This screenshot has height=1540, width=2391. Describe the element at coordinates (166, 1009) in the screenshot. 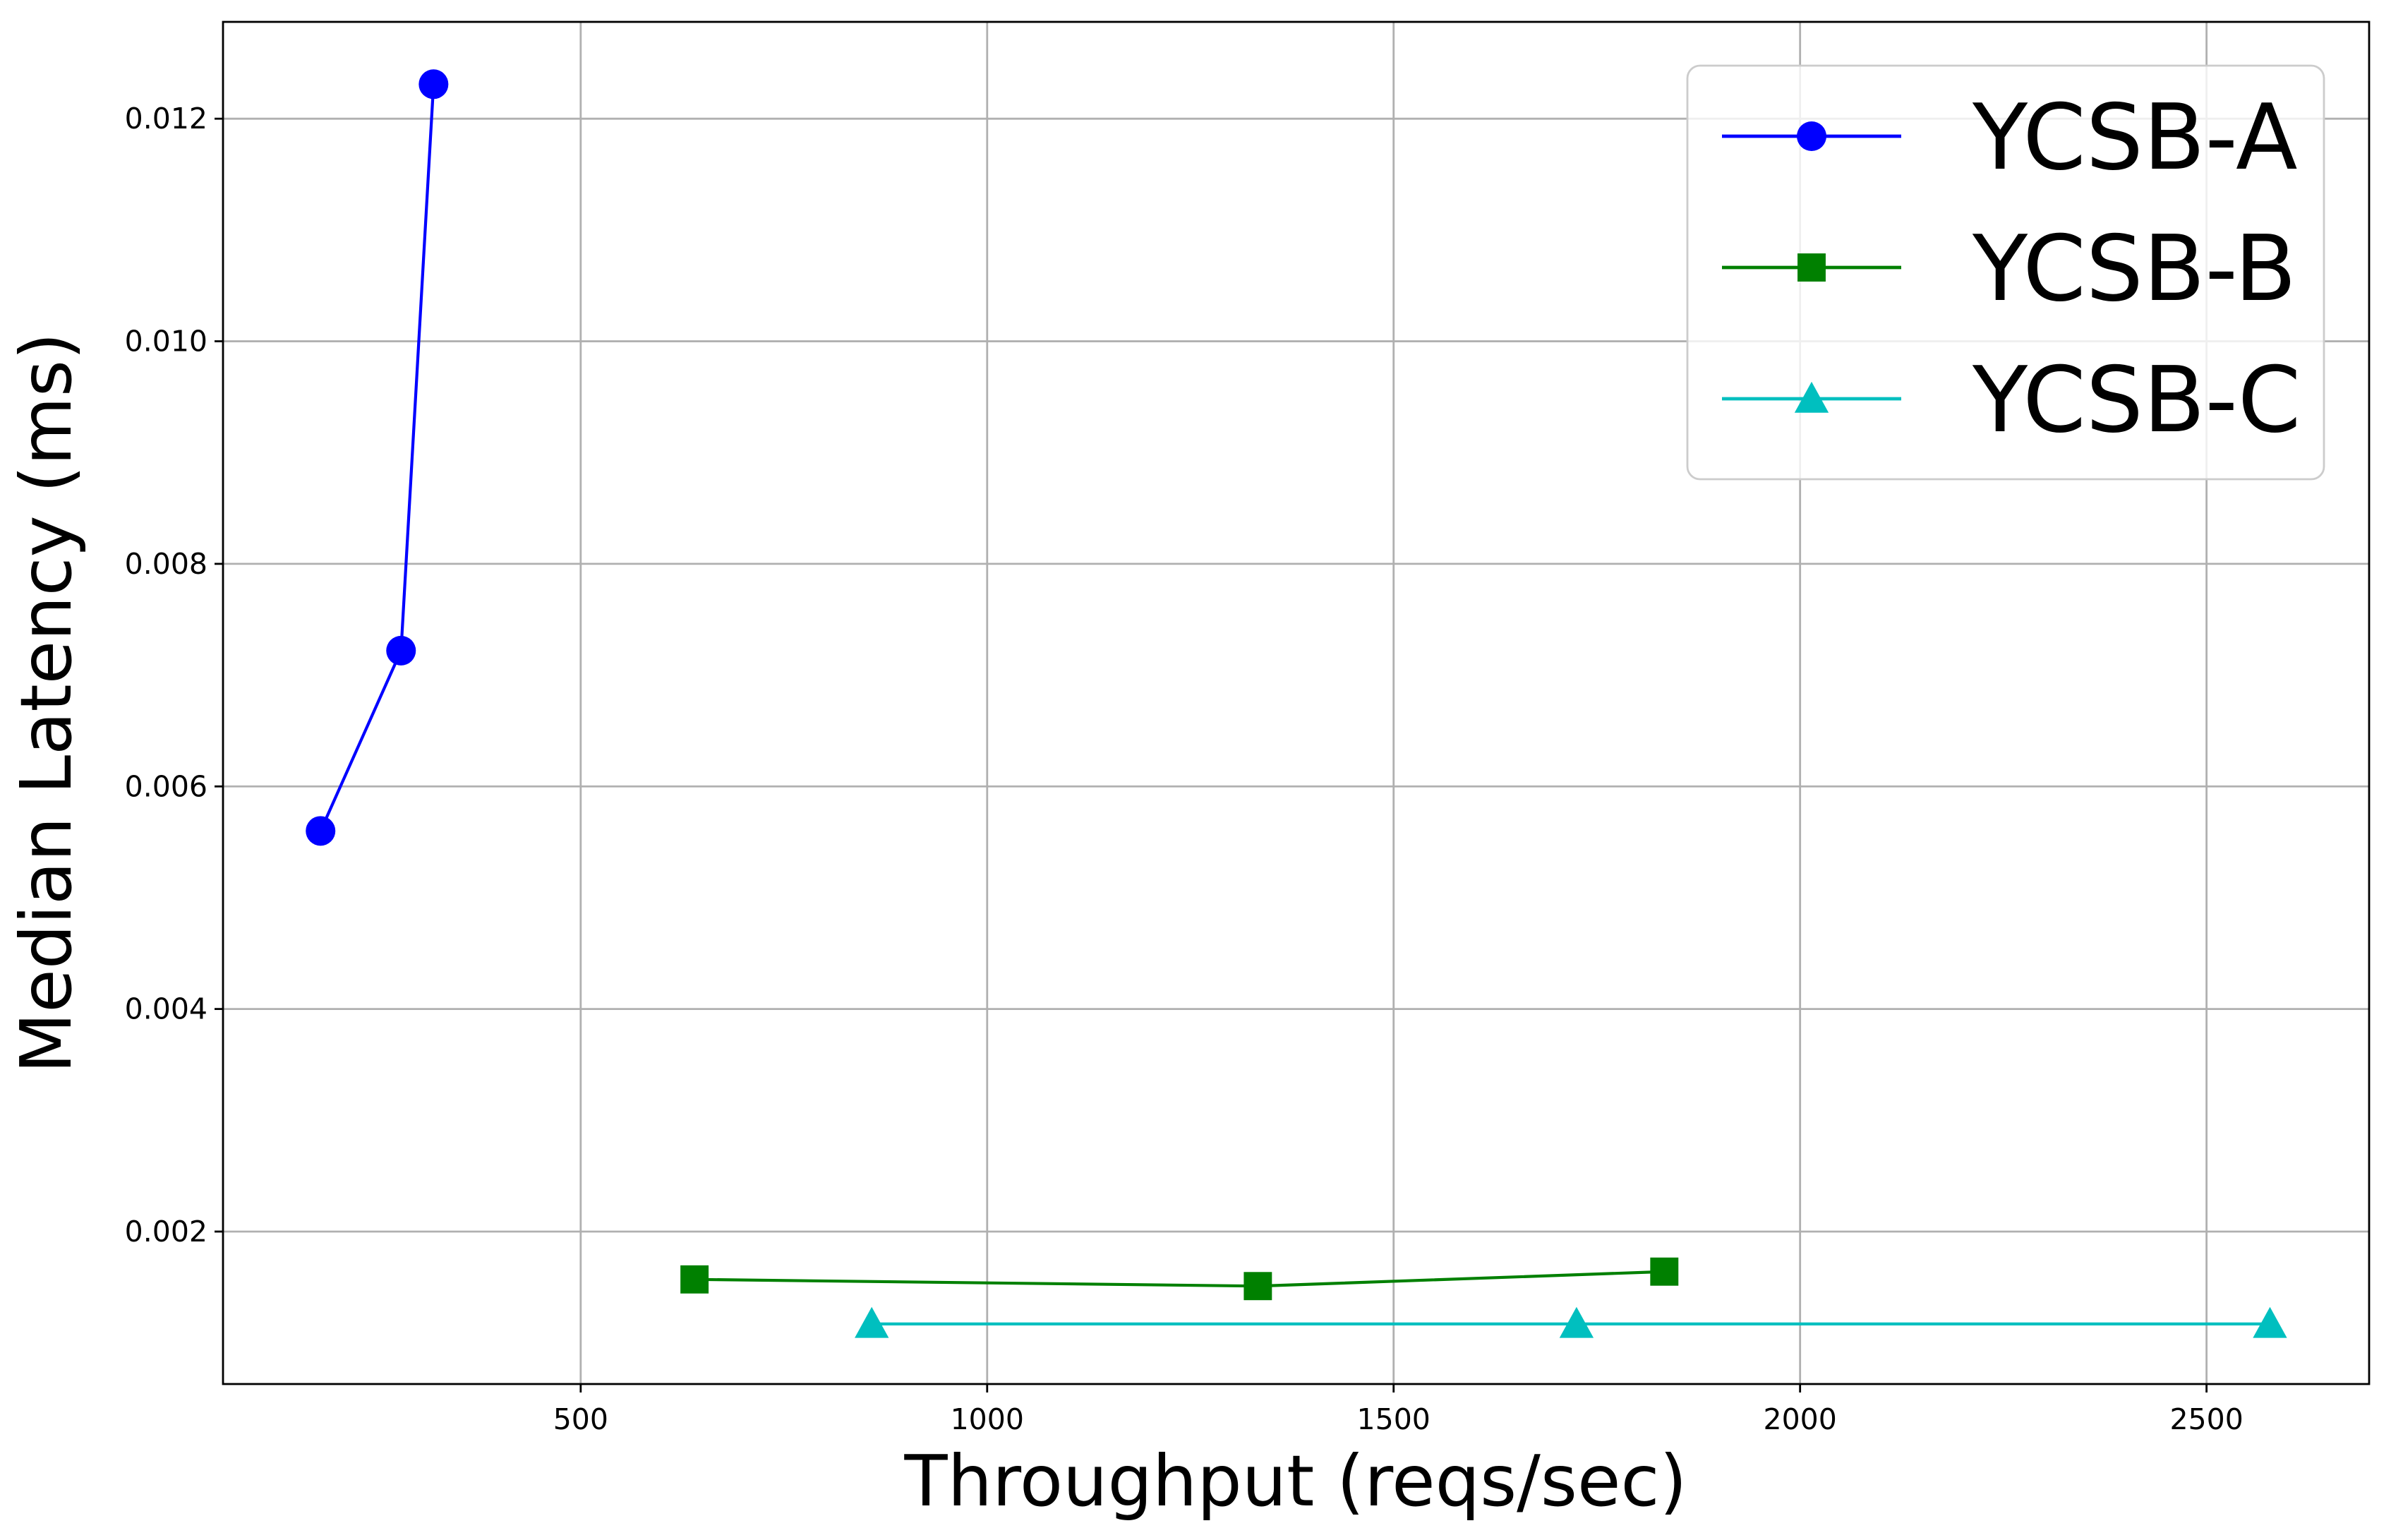

I see `y-tick-label: 0.004` at that location.